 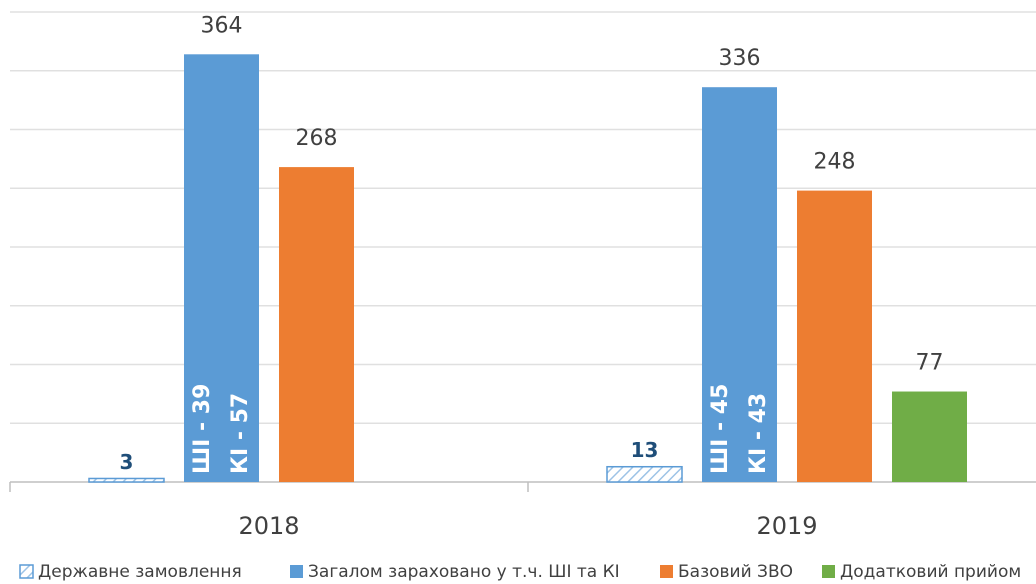 I want to click on data-label: 248, so click(x=835, y=162).